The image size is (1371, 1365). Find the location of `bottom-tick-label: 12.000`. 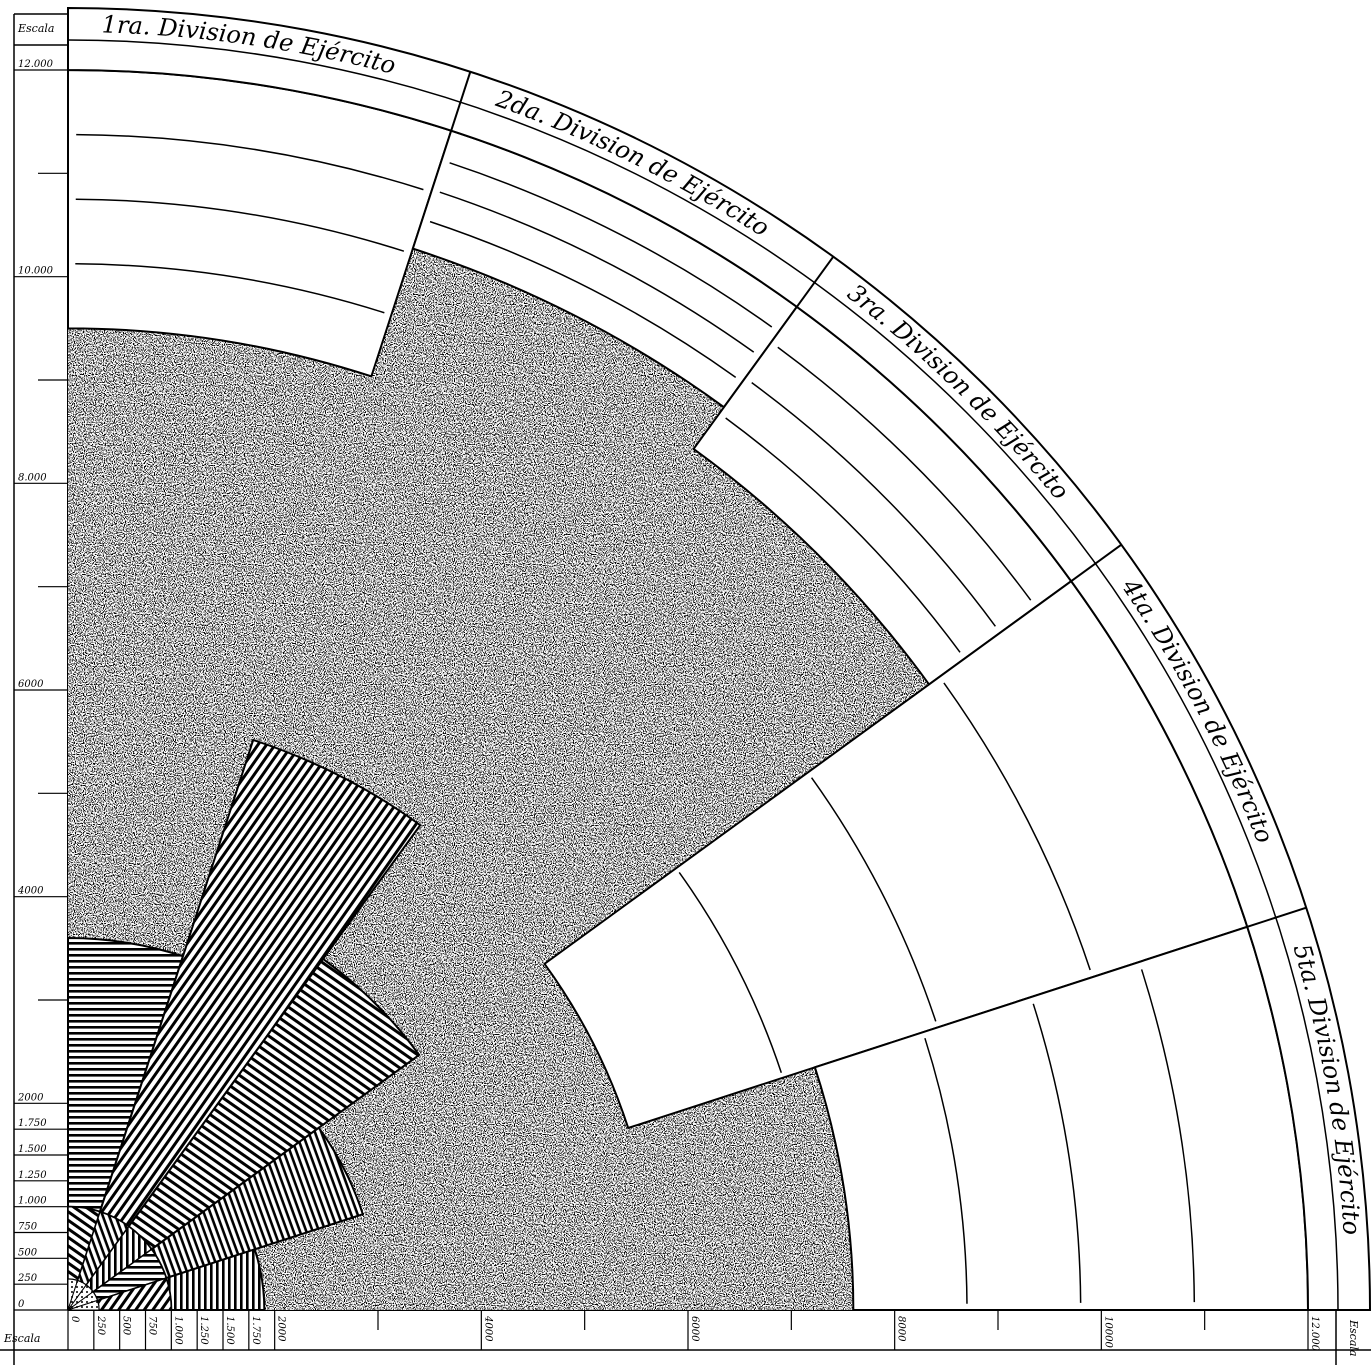

bottom-tick-label: 12.000 is located at coordinates (1314, 1334).